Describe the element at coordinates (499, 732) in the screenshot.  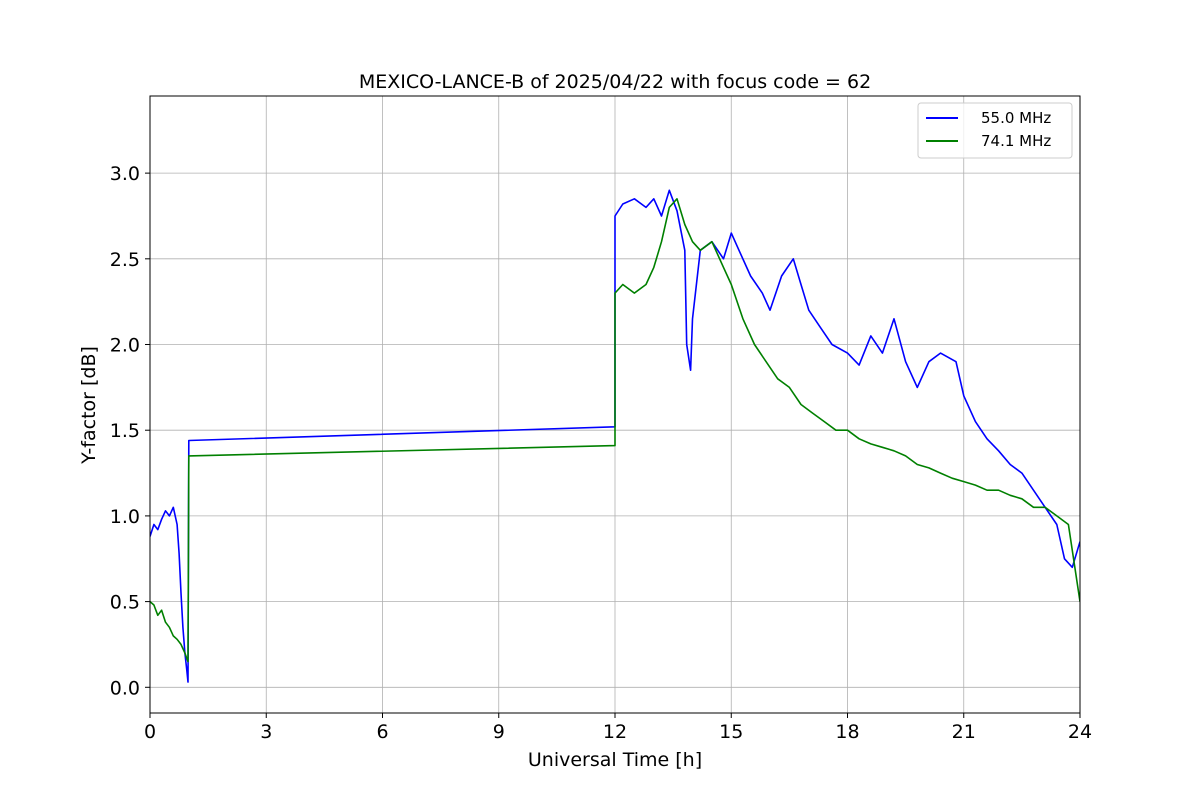
I see `x-tick-label: 9` at that location.